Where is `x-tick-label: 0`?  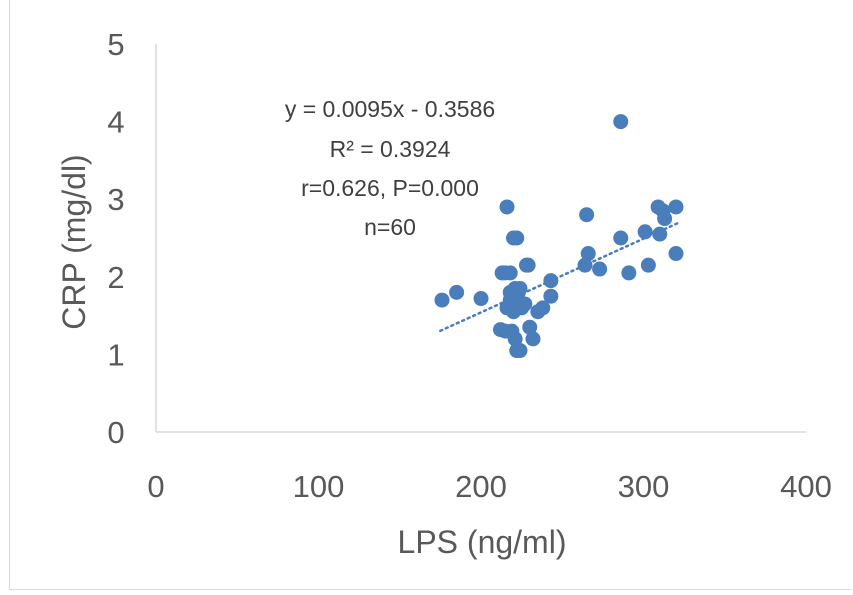 x-tick-label: 0 is located at coordinates (155, 486).